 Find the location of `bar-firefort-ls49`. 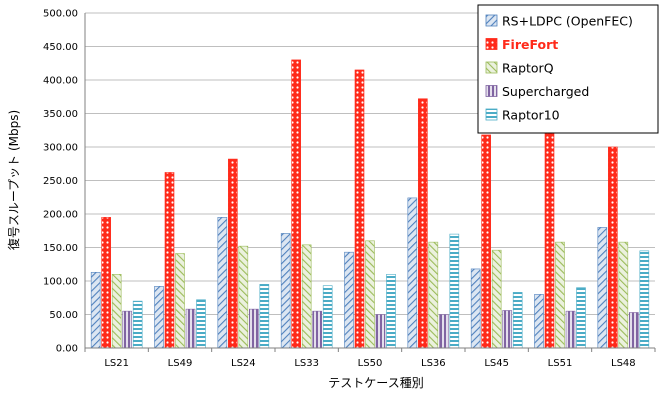

bar-firefort-ls49 is located at coordinates (169, 260).